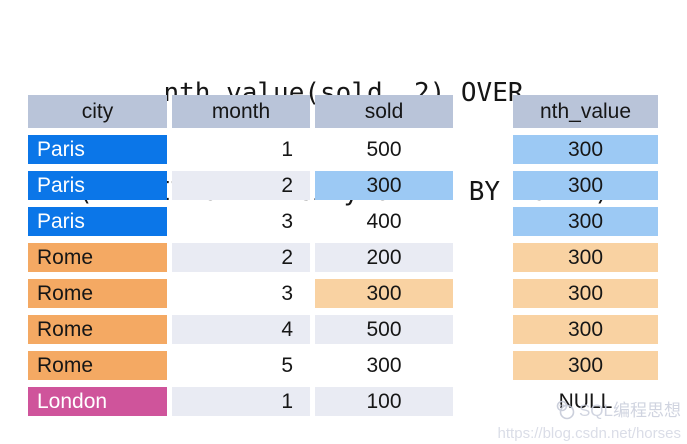 The height and width of the screenshot is (444, 687). Describe the element at coordinates (629, 411) in the screenshot. I see `watermark-brand-text: SQL编程思想` at that location.